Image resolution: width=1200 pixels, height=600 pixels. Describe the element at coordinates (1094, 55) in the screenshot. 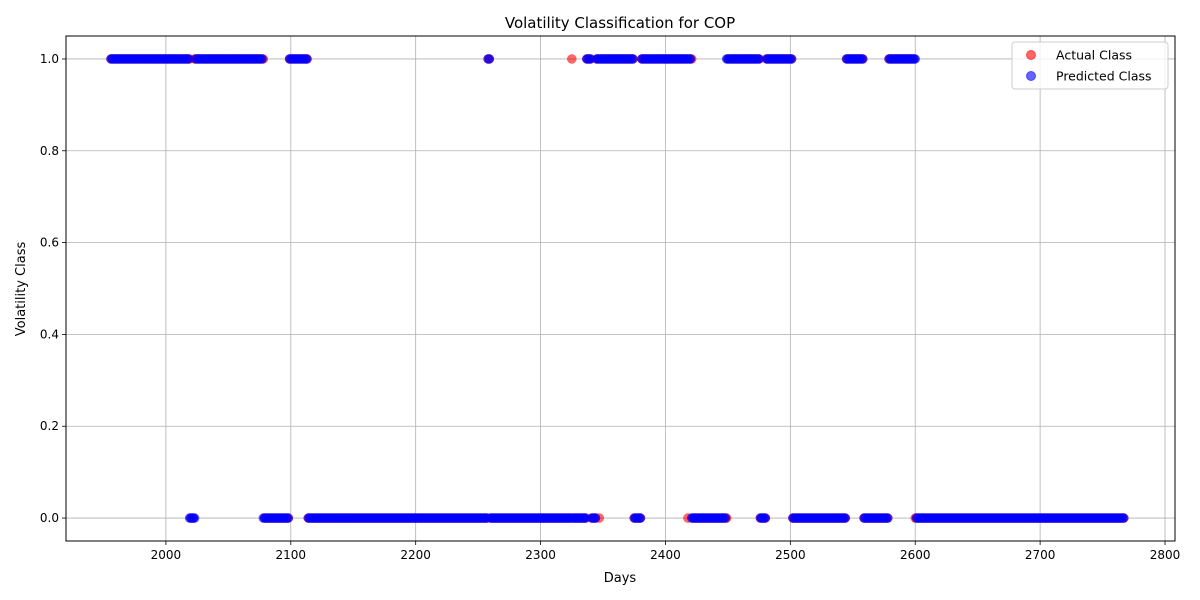

I see `legend-label-actual: Actual Class` at that location.